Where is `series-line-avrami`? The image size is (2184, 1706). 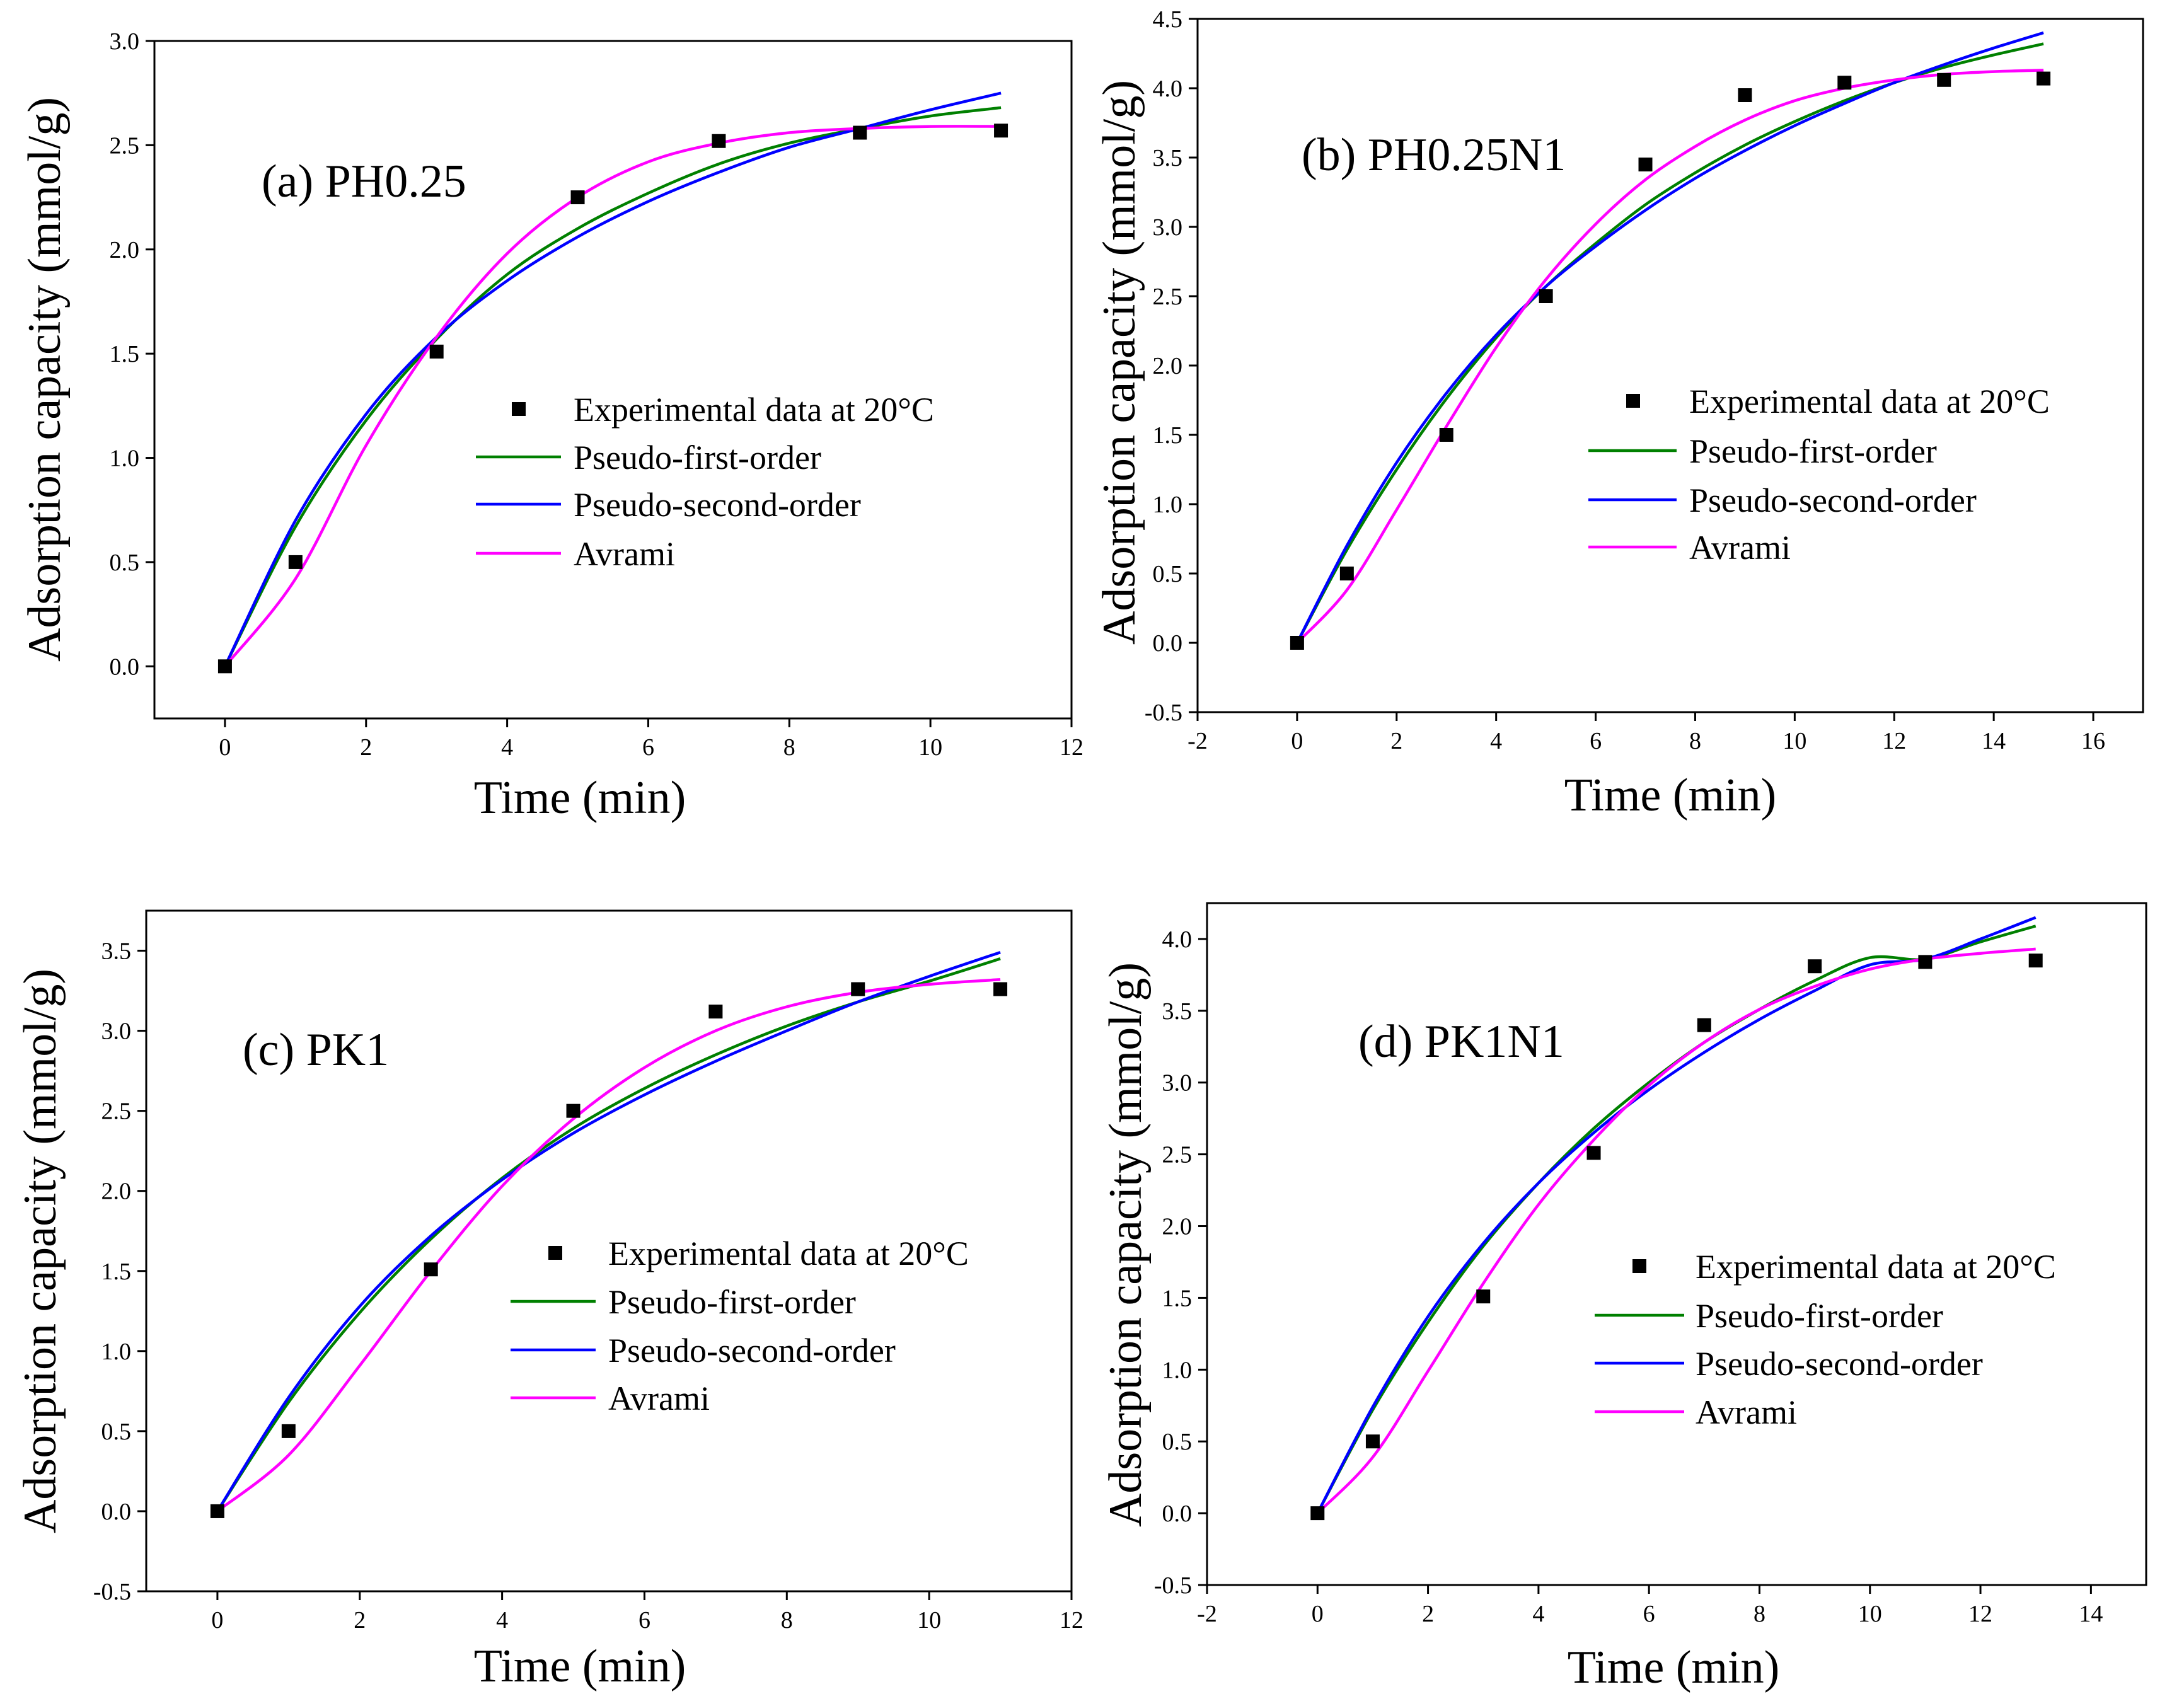
series-line-avrami is located at coordinates (1670, 356).